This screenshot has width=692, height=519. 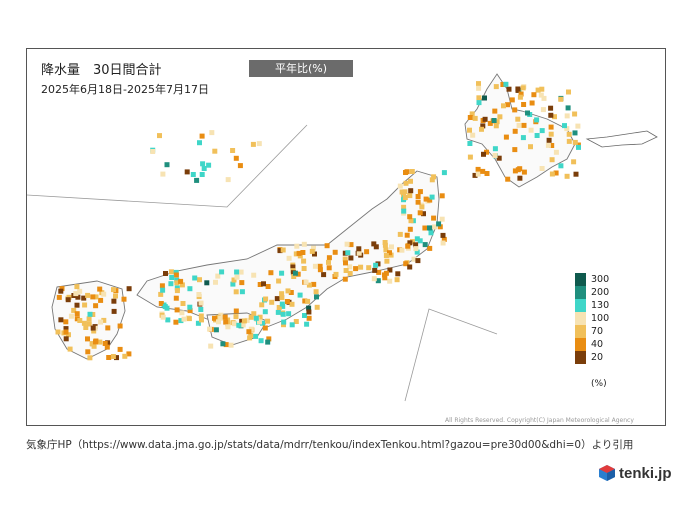 I want to click on map-title: 降水量 30日間合計, so click(x=101, y=70).